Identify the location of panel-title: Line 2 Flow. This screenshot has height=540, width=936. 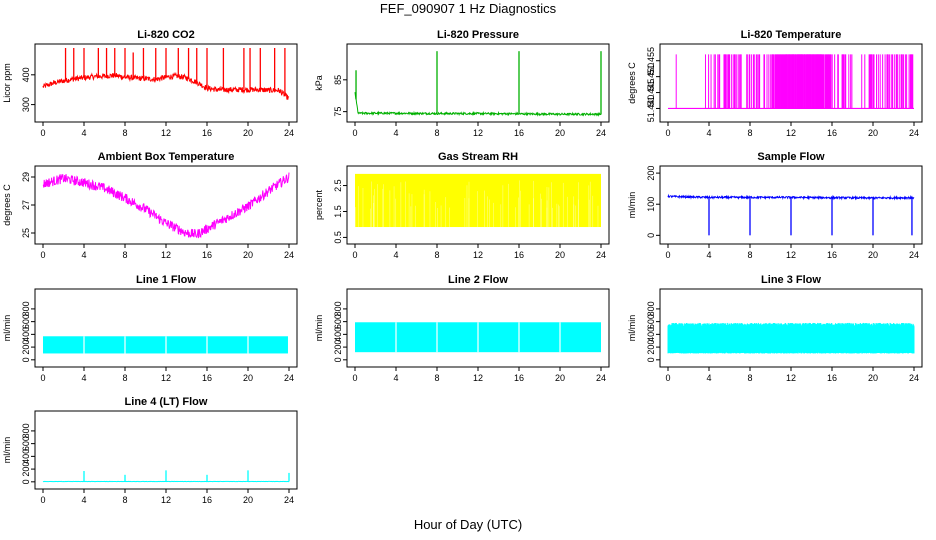
(478, 280).